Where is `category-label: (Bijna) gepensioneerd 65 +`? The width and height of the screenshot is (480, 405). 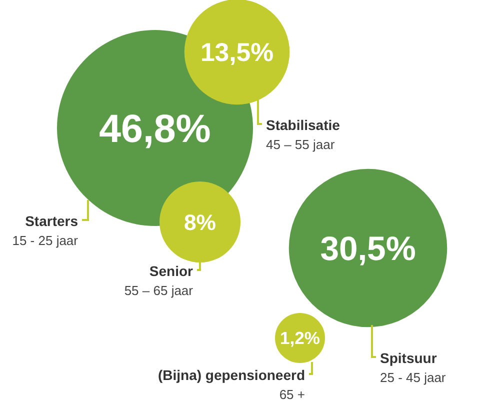
category-label: (Bijna) gepensioneerd 65 + is located at coordinates (231, 384).